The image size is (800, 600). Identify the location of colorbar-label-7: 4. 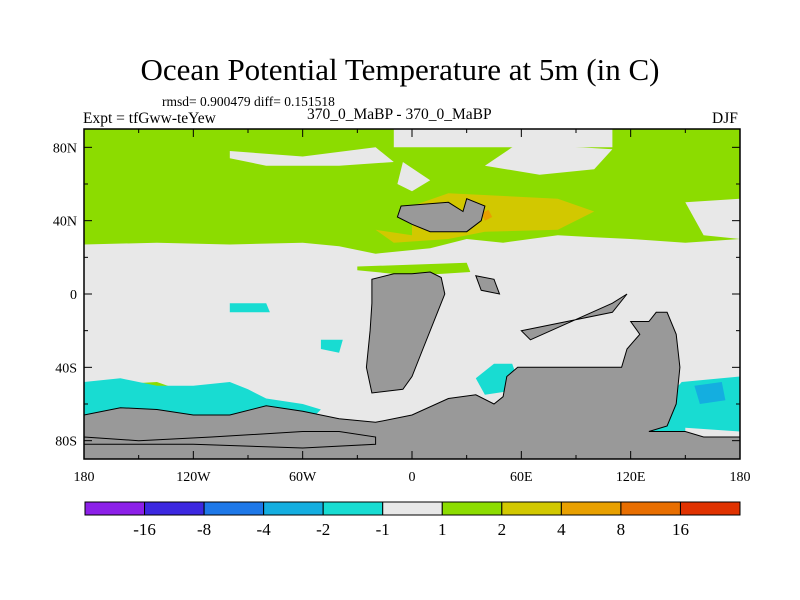
(561, 529).